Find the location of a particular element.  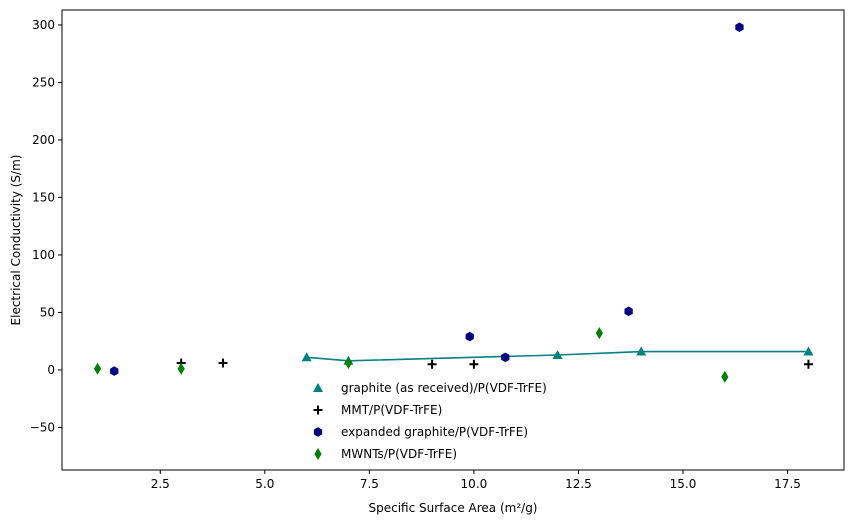

mmt-legend-label: MMT/P(VDF-TrFE) is located at coordinates (391, 410).